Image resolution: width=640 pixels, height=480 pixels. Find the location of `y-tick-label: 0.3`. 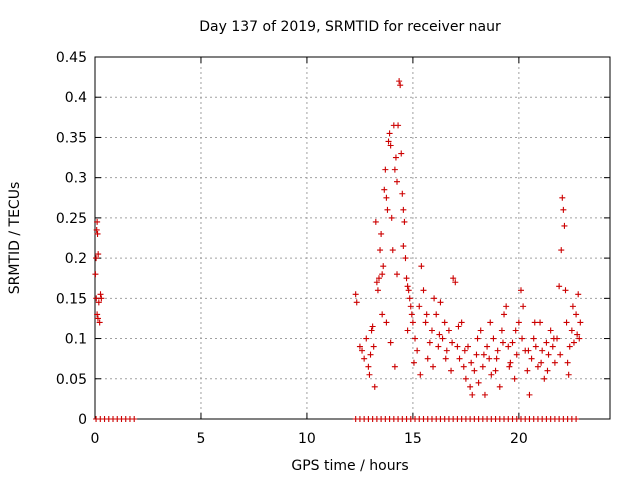

y-tick-label: 0.3 is located at coordinates (76, 179).